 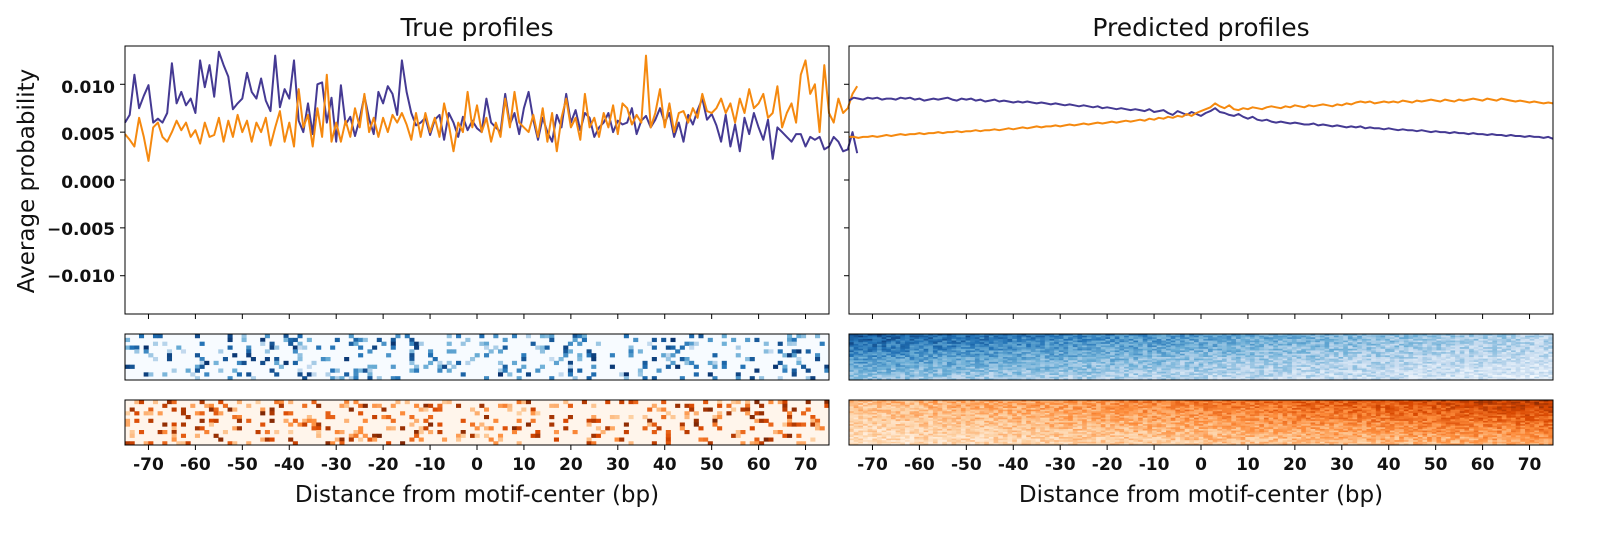 I want to click on y-tick-label: 0.000, so click(x=88, y=183).